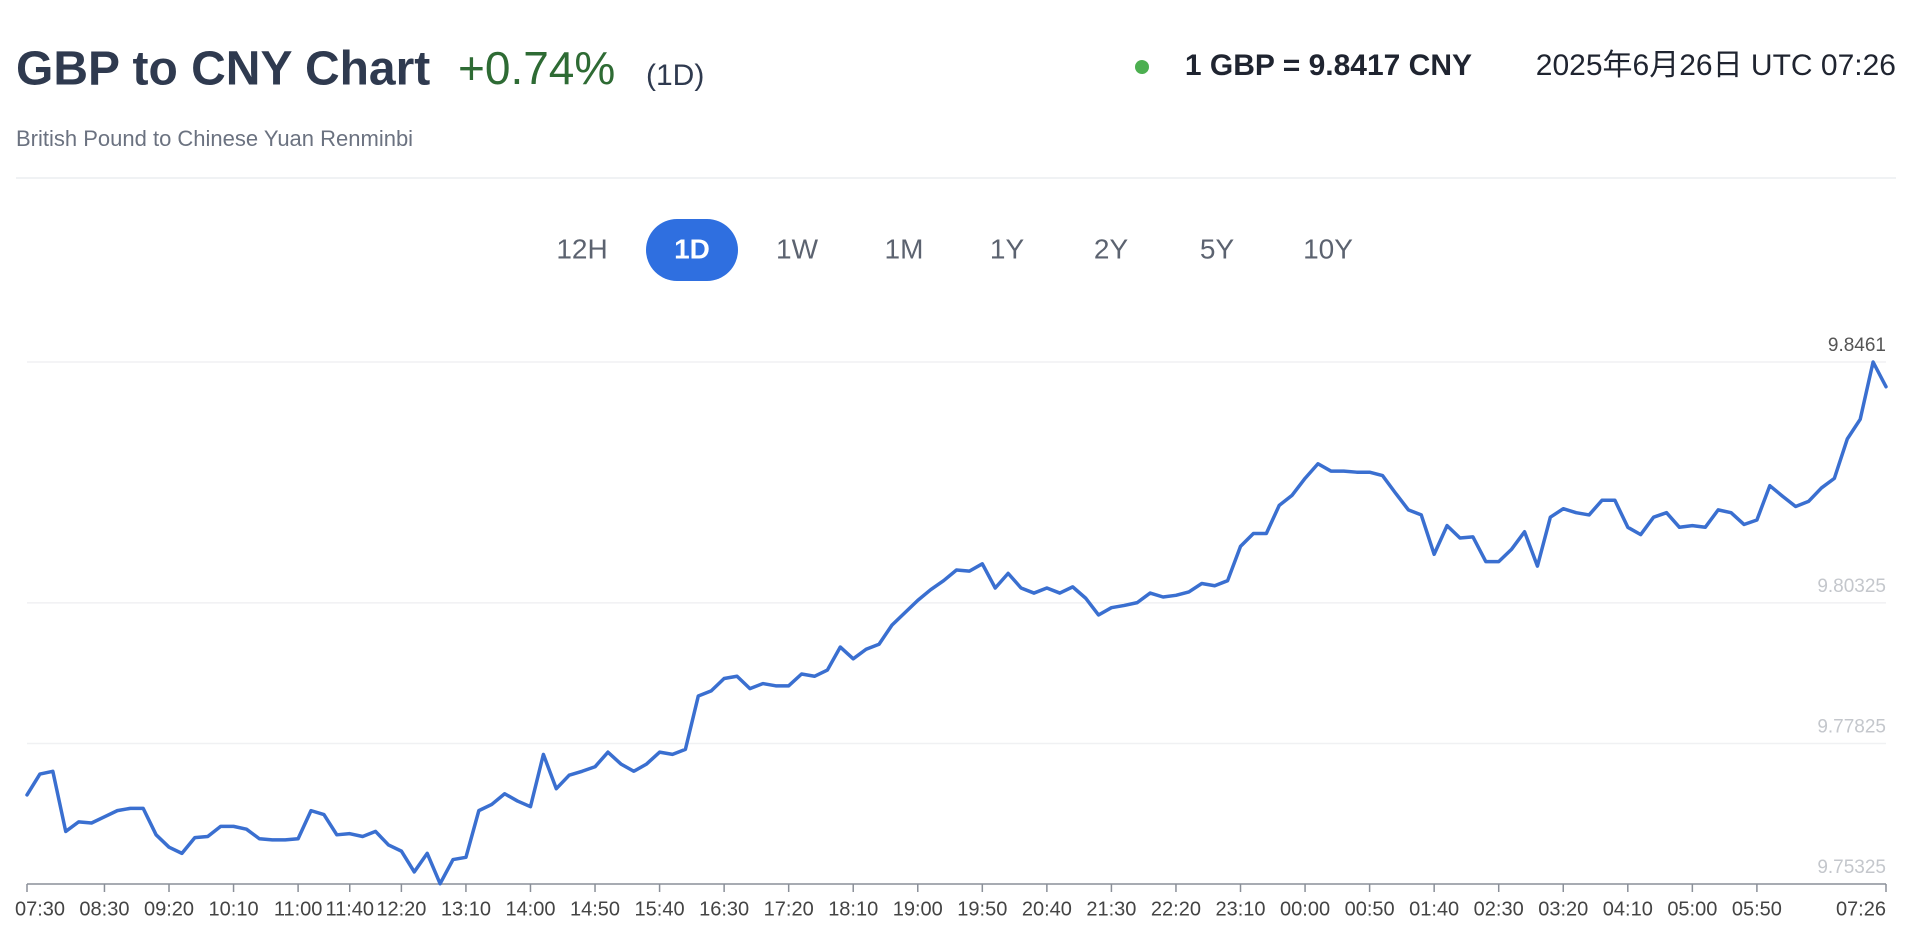 Image resolution: width=1916 pixels, height=943 pixels. What do you see at coordinates (298, 909) in the screenshot?
I see `x-tick-label: 11:00` at bounding box center [298, 909].